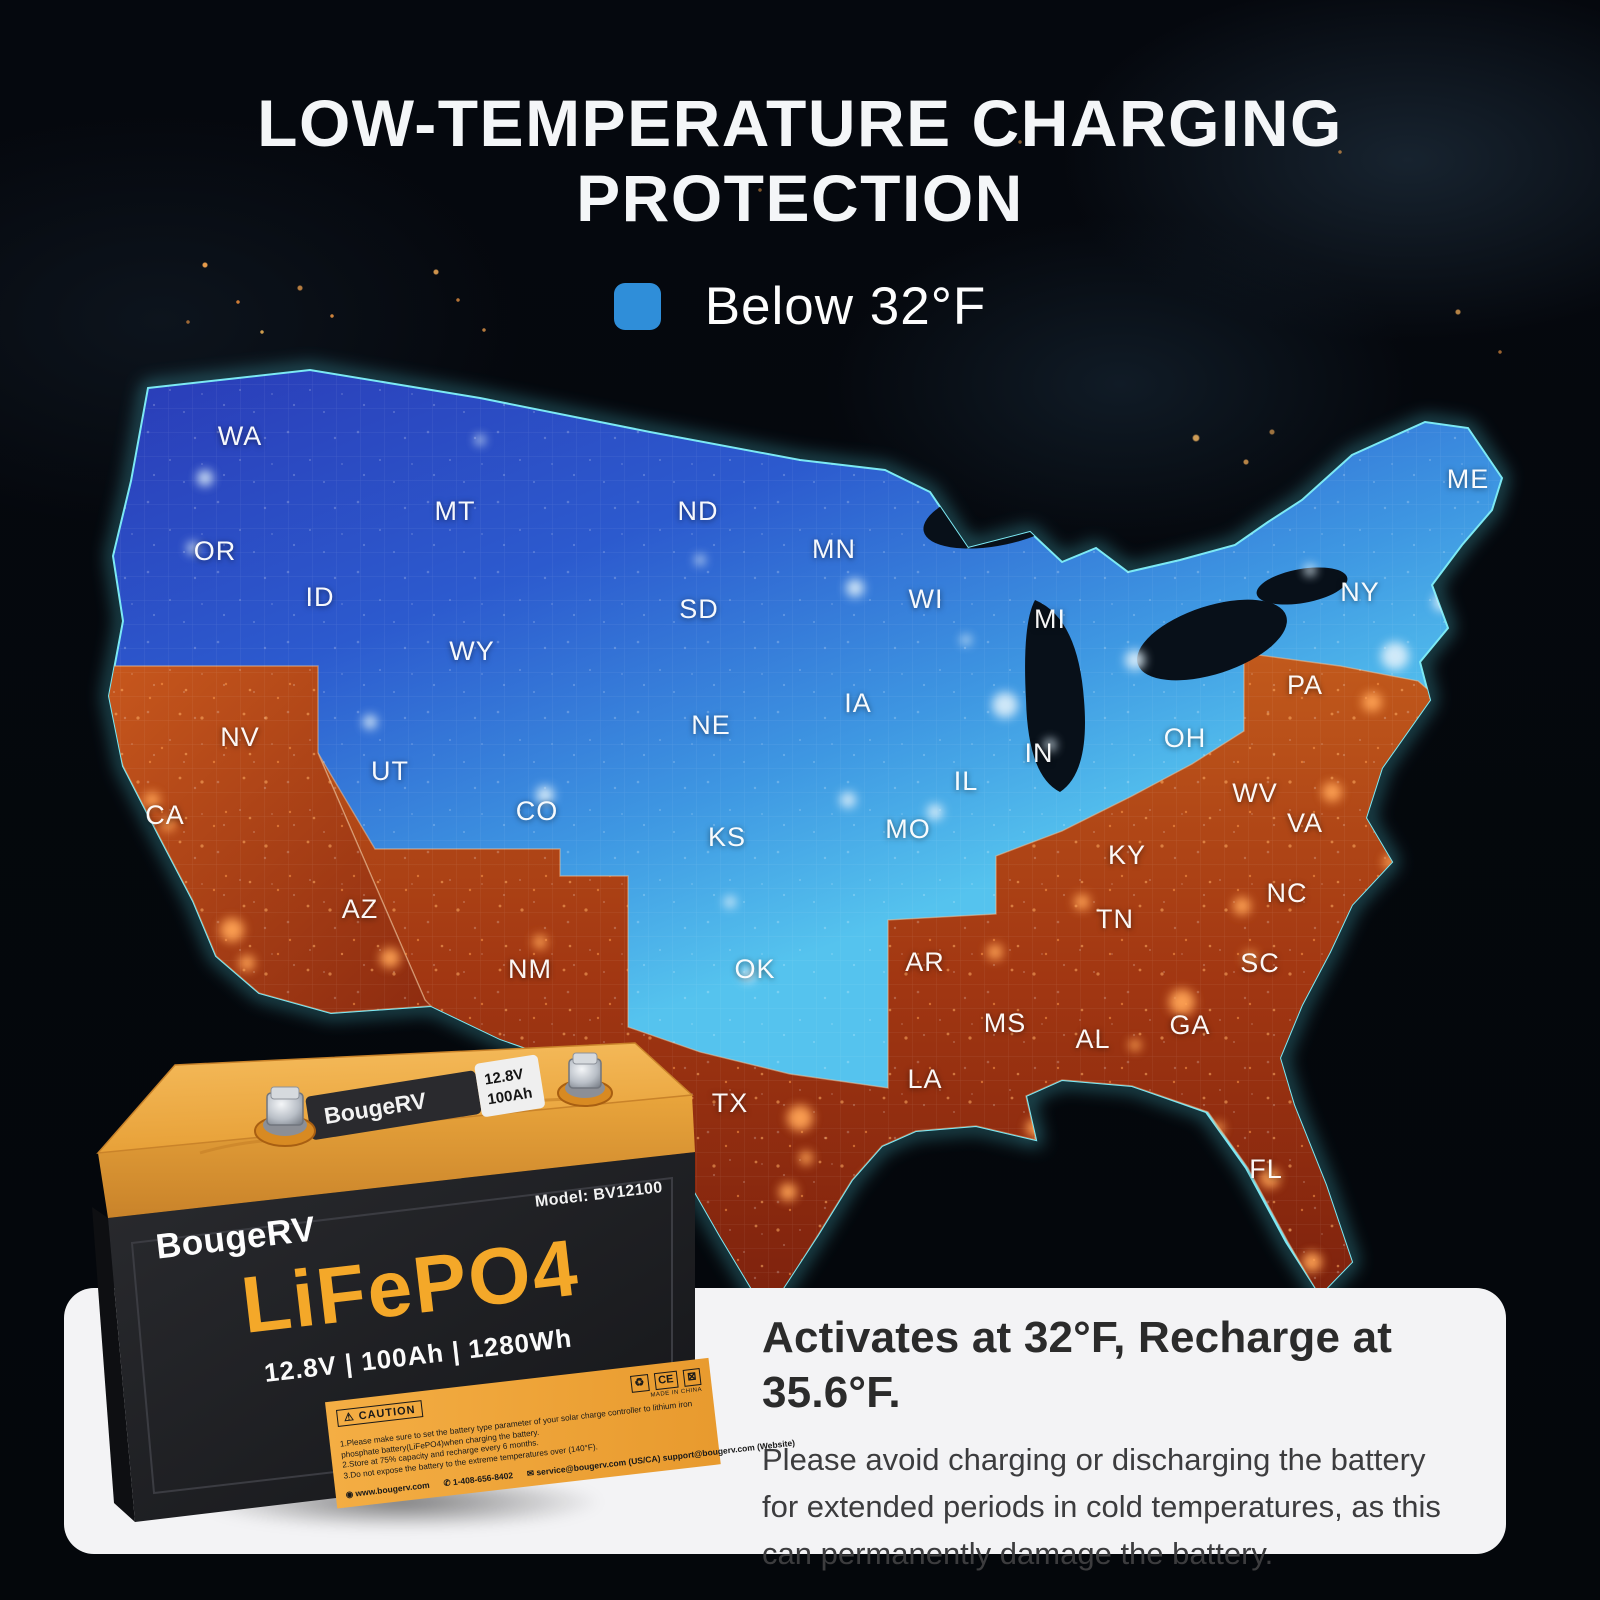 The image size is (1600, 1600). I want to click on state-label-KY: KY, so click(1127, 855).